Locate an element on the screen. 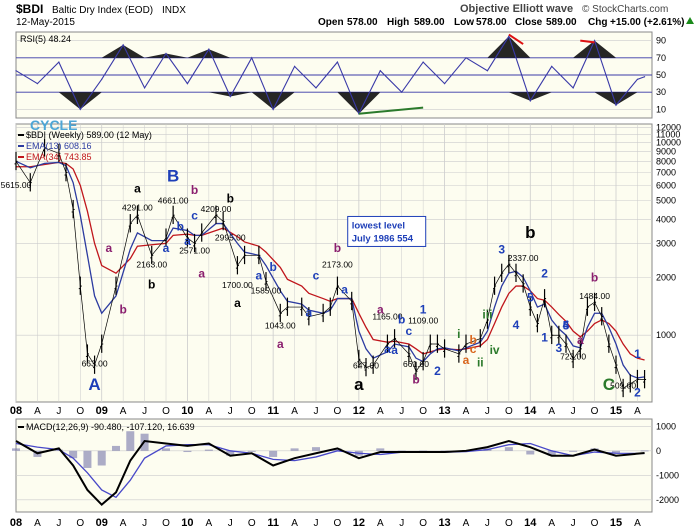 This screenshot has width=700, height=530. macd-tick-label: 0 is located at coordinates (658, 451).